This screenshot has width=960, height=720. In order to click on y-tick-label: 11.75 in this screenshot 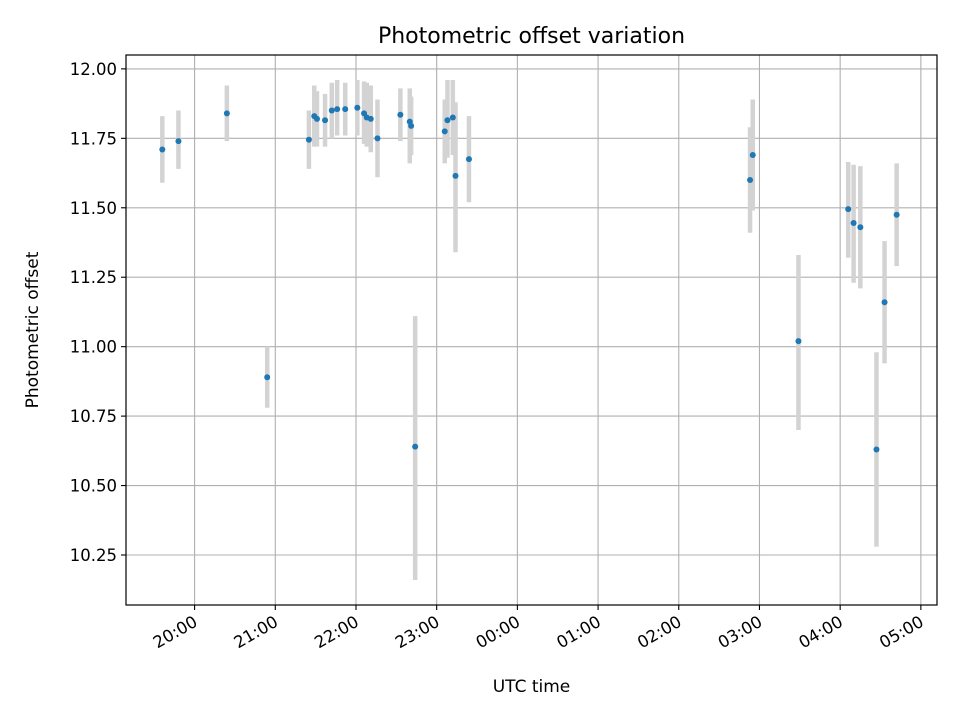, I will do `click(93, 138)`.